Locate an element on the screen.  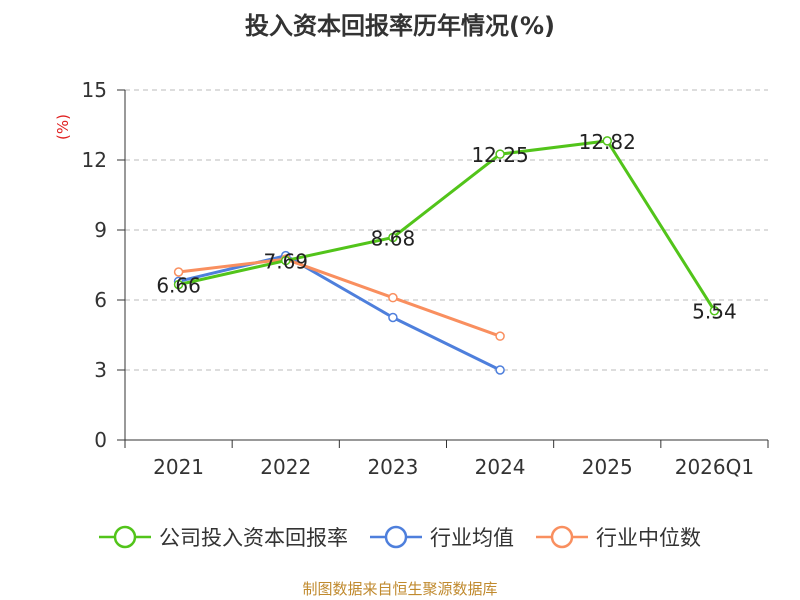
y-tick-label: 3 is located at coordinates (100, 370).